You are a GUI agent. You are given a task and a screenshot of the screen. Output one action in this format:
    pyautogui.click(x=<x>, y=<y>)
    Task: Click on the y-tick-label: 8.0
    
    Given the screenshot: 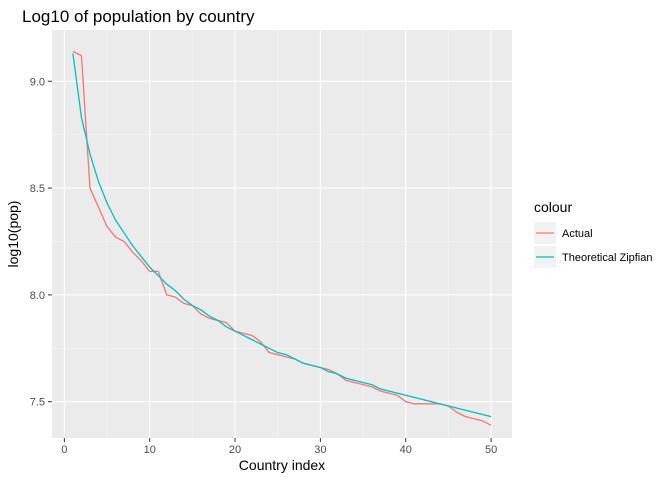 What is the action you would take?
    pyautogui.click(x=37, y=296)
    